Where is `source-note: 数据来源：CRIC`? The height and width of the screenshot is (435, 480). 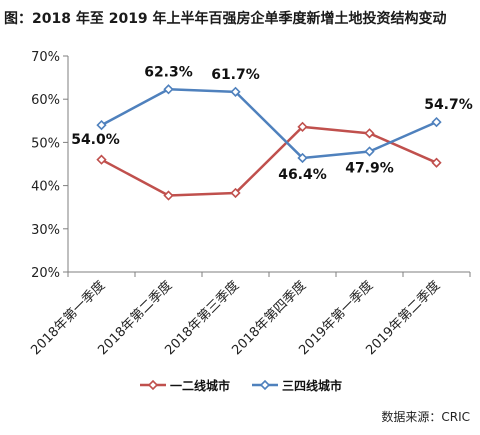 source-note: 数据来源：CRIC is located at coordinates (425, 417).